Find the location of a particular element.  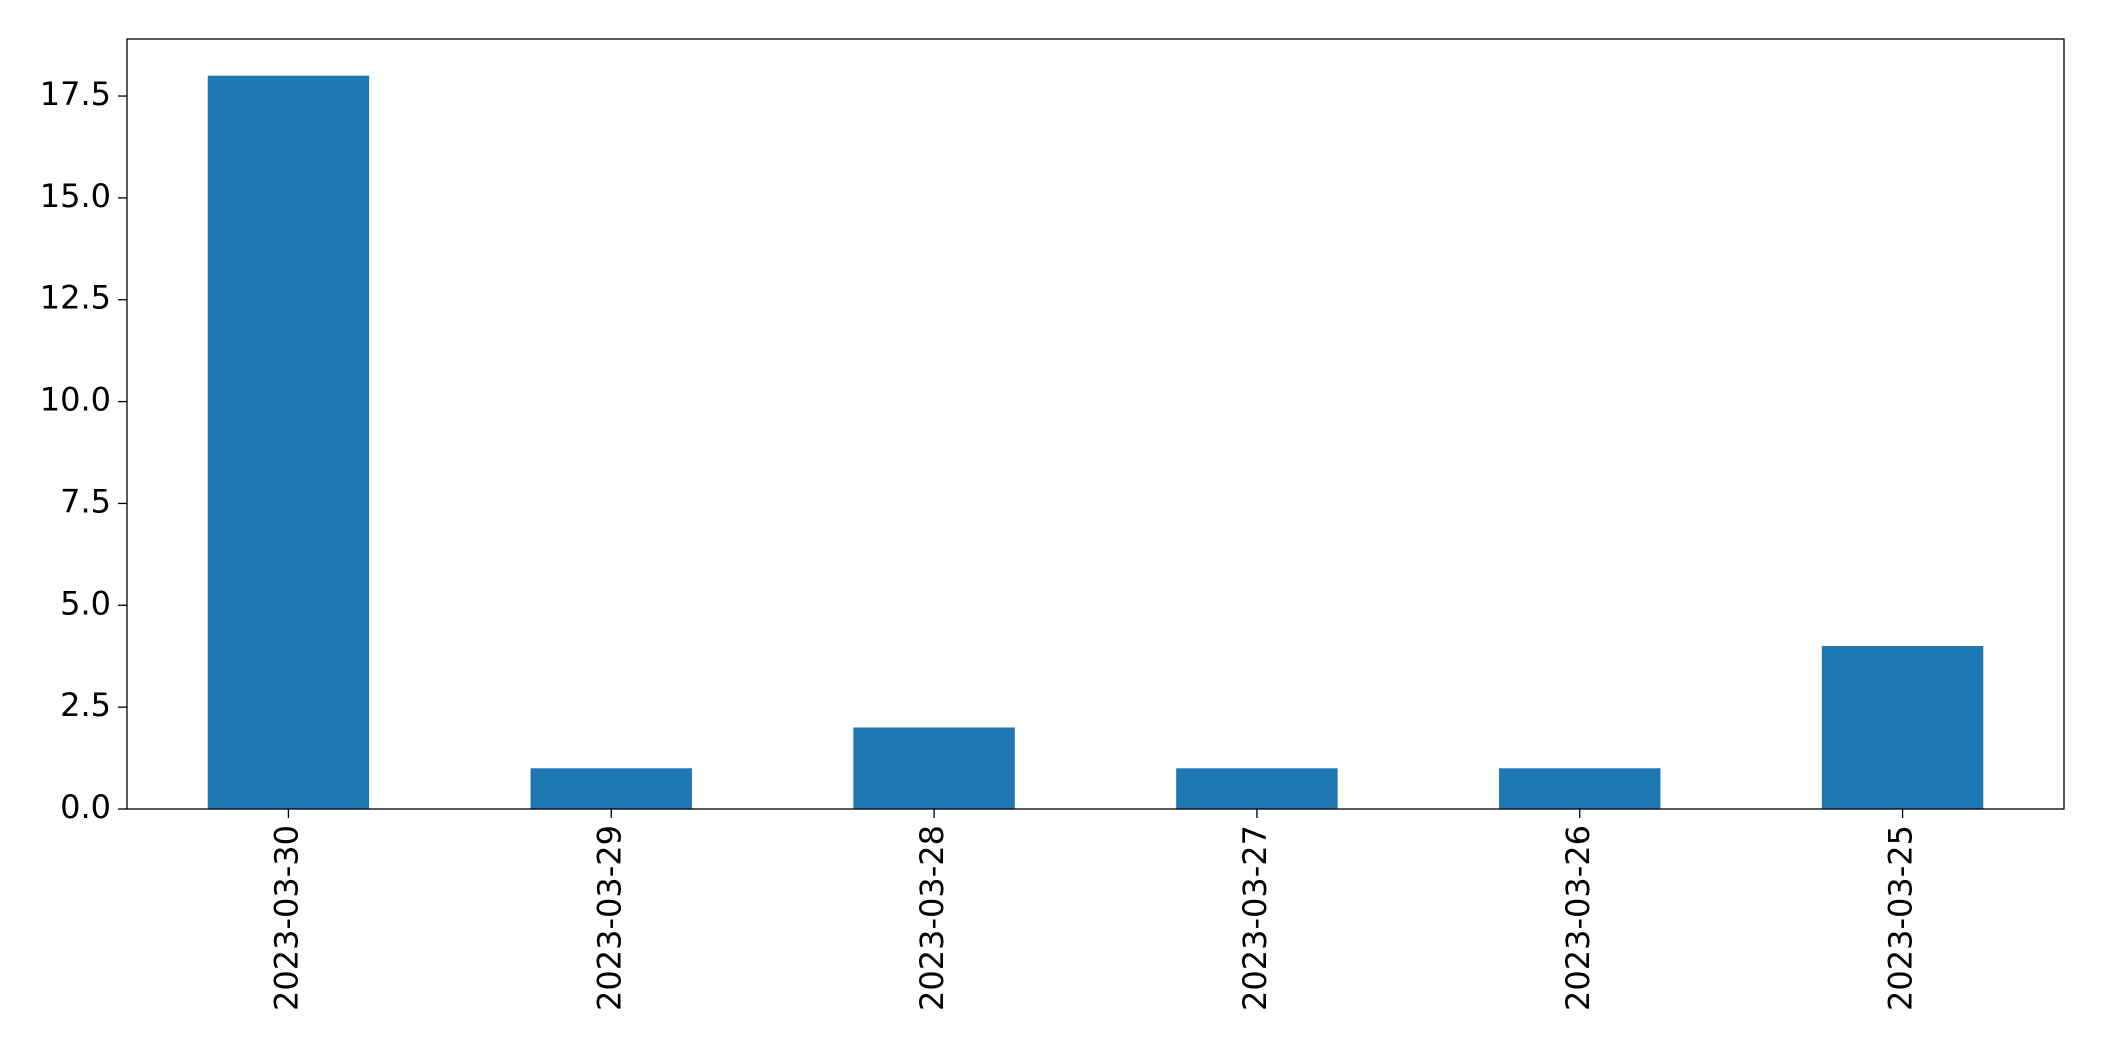

y-tick-label: 17.5 is located at coordinates (75, 94).